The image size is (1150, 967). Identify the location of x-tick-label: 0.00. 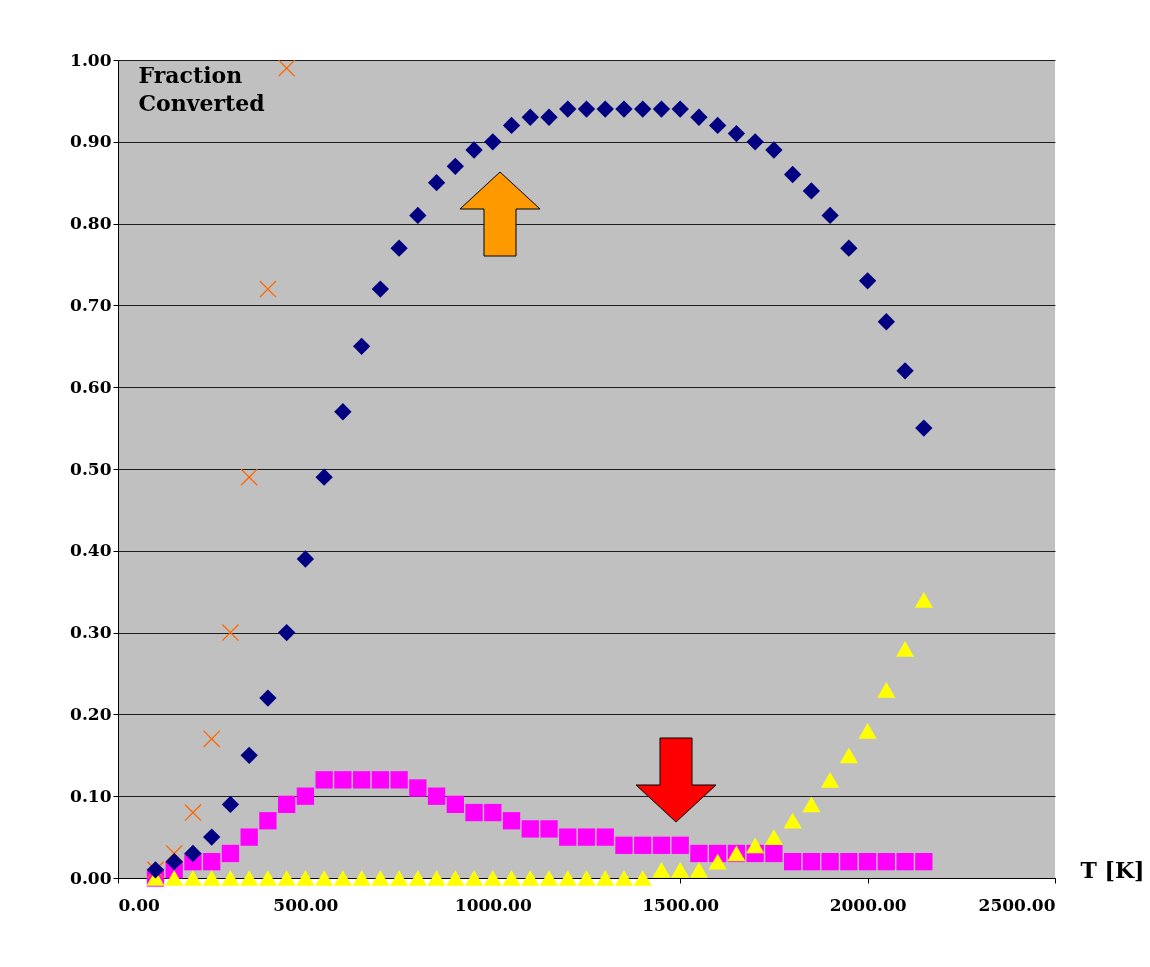
(139, 904).